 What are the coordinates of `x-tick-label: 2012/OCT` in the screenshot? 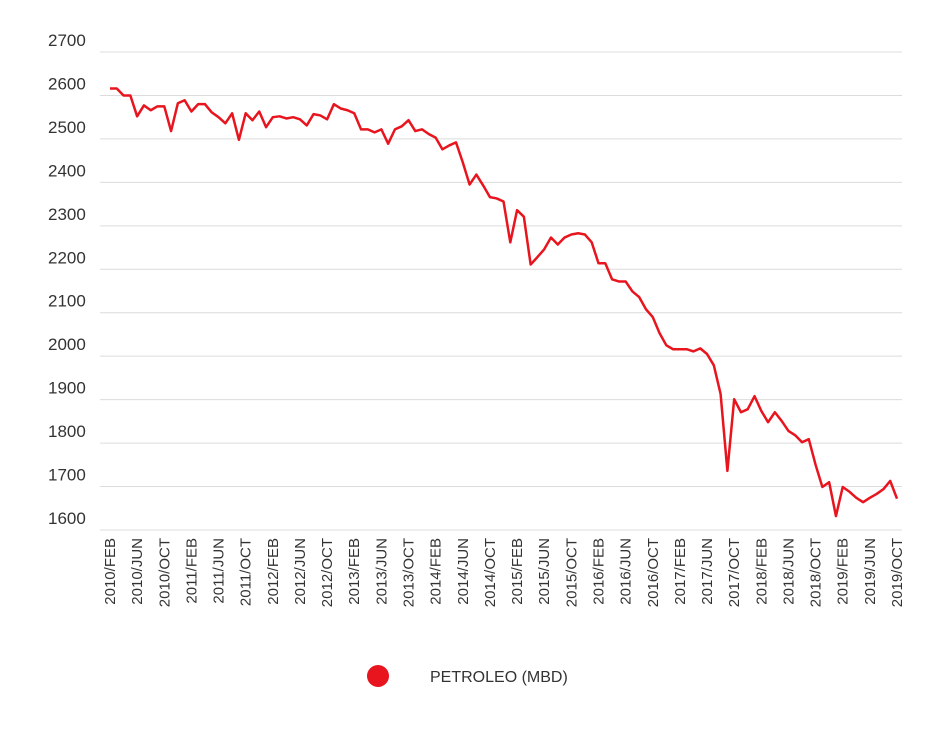 It's located at (327, 572).